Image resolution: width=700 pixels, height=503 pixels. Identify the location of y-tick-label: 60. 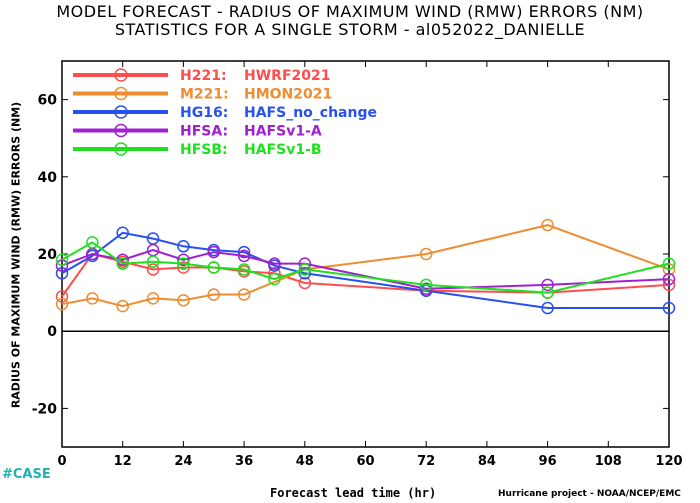
(48, 101).